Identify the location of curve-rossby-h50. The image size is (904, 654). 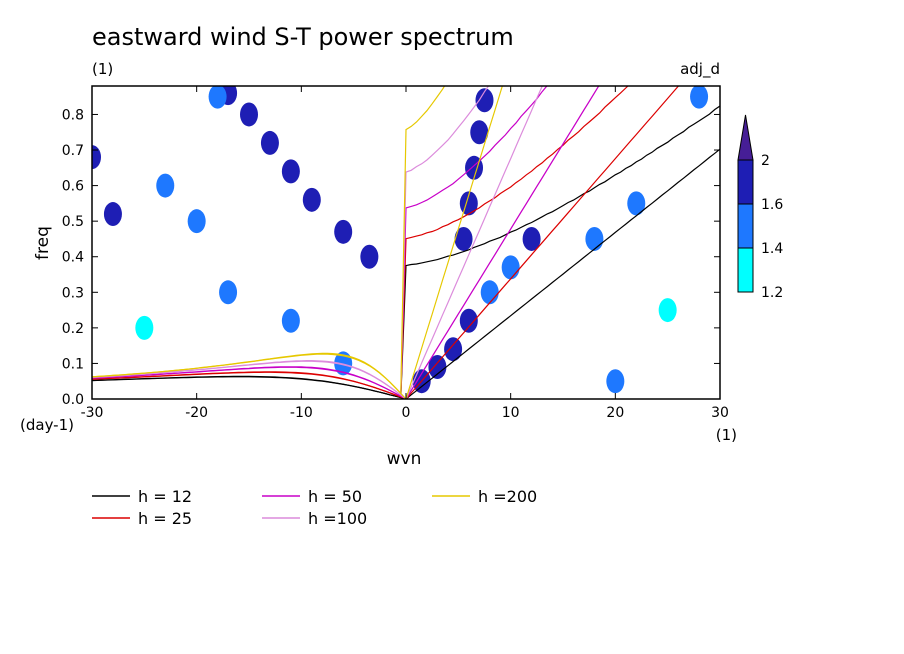
(249, 382).